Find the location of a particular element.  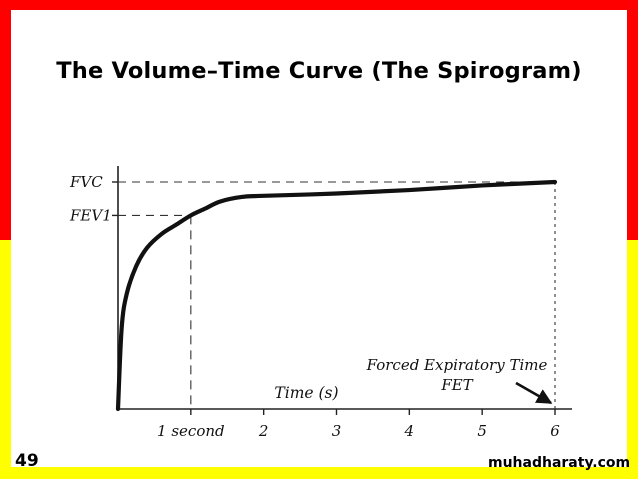

x-axis-label: Time (s) is located at coordinates (306, 393).